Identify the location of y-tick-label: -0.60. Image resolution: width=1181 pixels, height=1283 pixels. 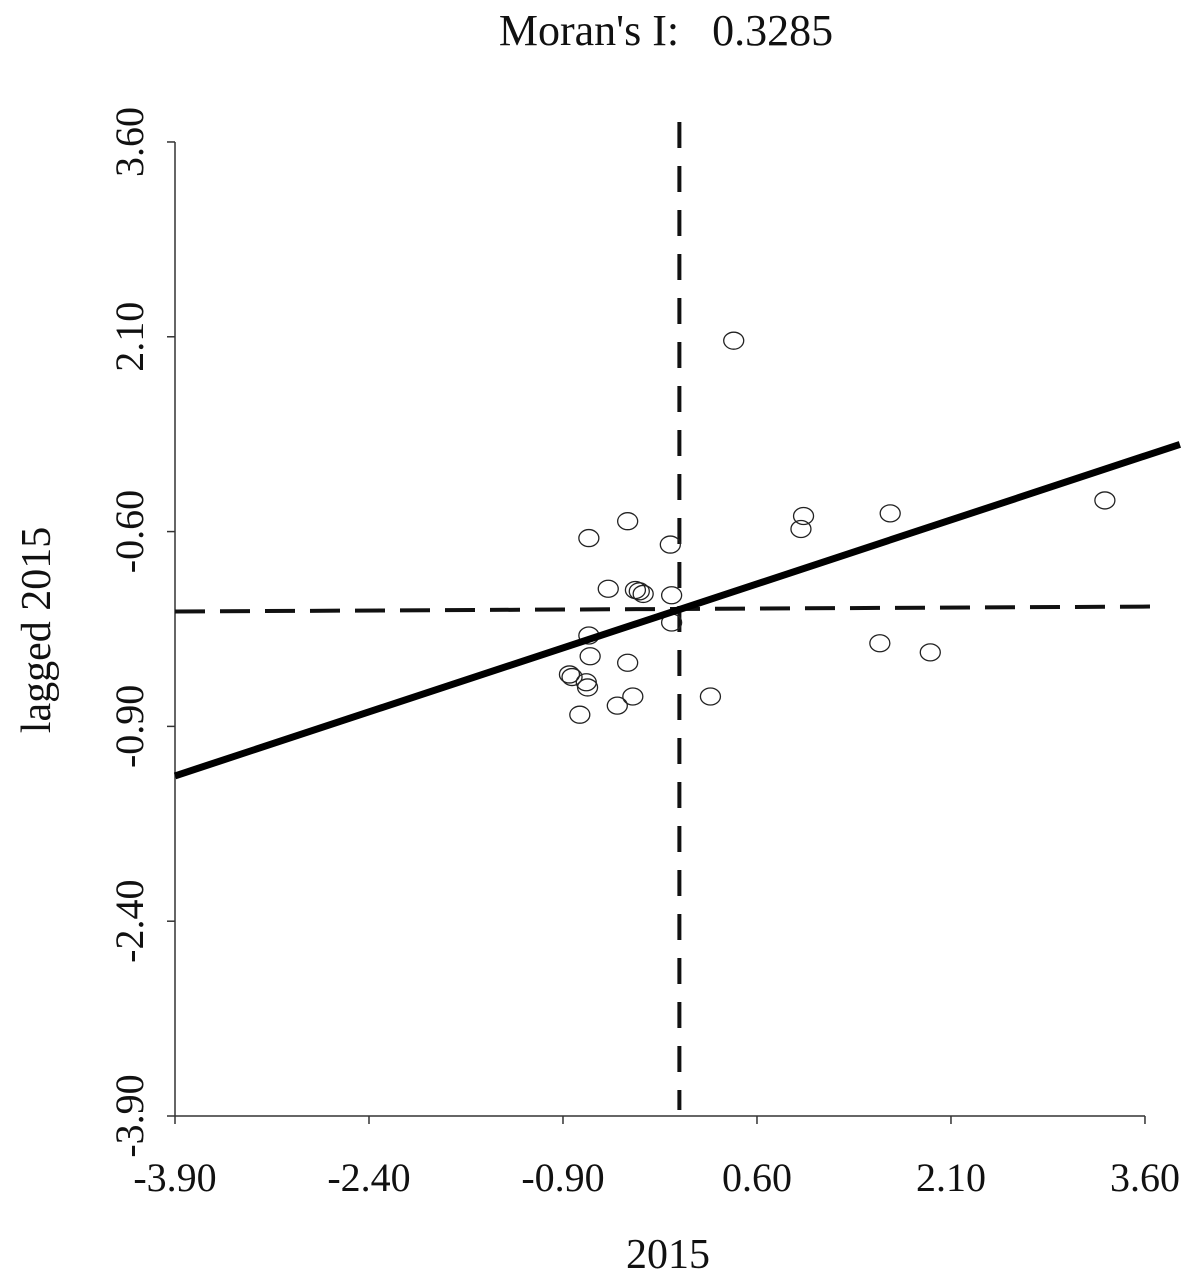
(129, 531).